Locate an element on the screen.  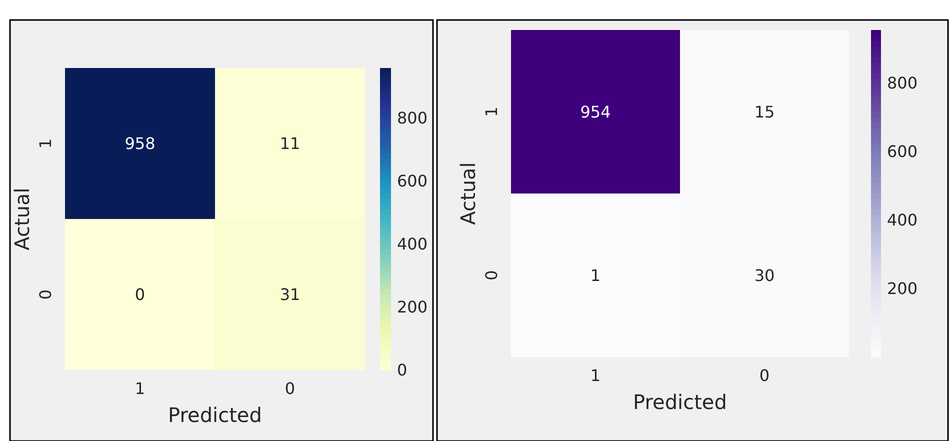
colorbar: 0 200 400 600 800 is located at coordinates (404, 224).